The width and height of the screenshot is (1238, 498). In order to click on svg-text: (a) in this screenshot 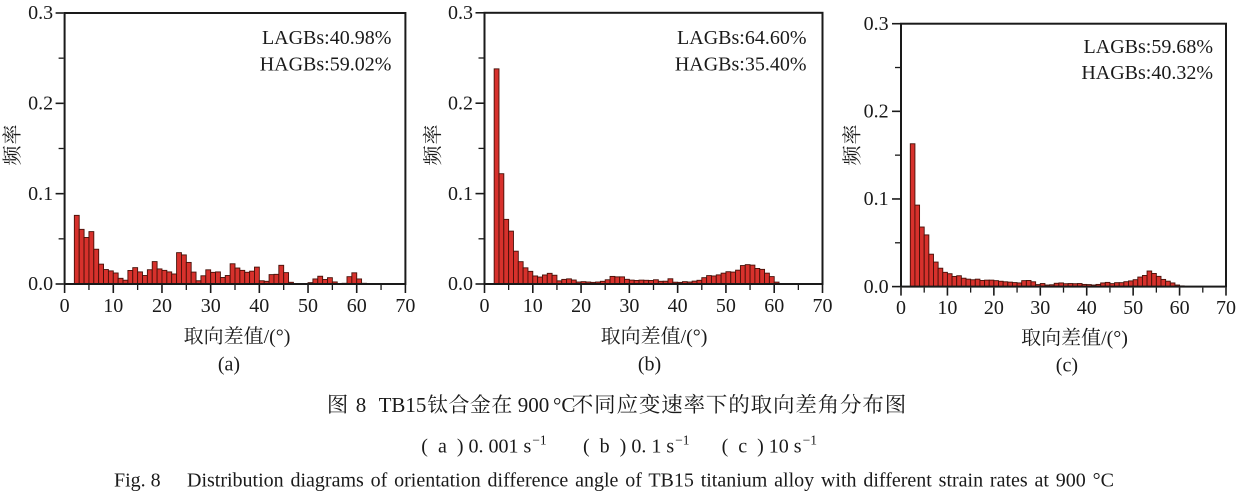, I will do `click(229, 365)`.